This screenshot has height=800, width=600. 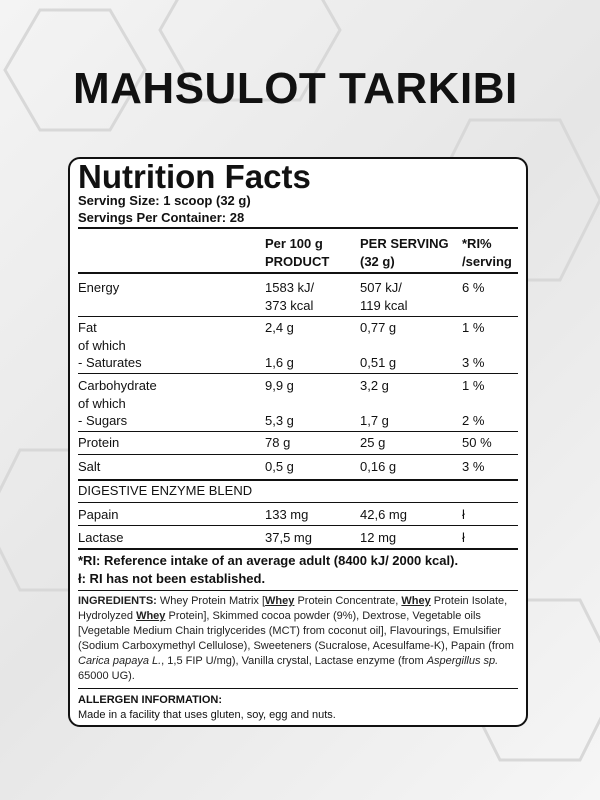 I want to click on row-value: 0,51 g, so click(x=378, y=362).